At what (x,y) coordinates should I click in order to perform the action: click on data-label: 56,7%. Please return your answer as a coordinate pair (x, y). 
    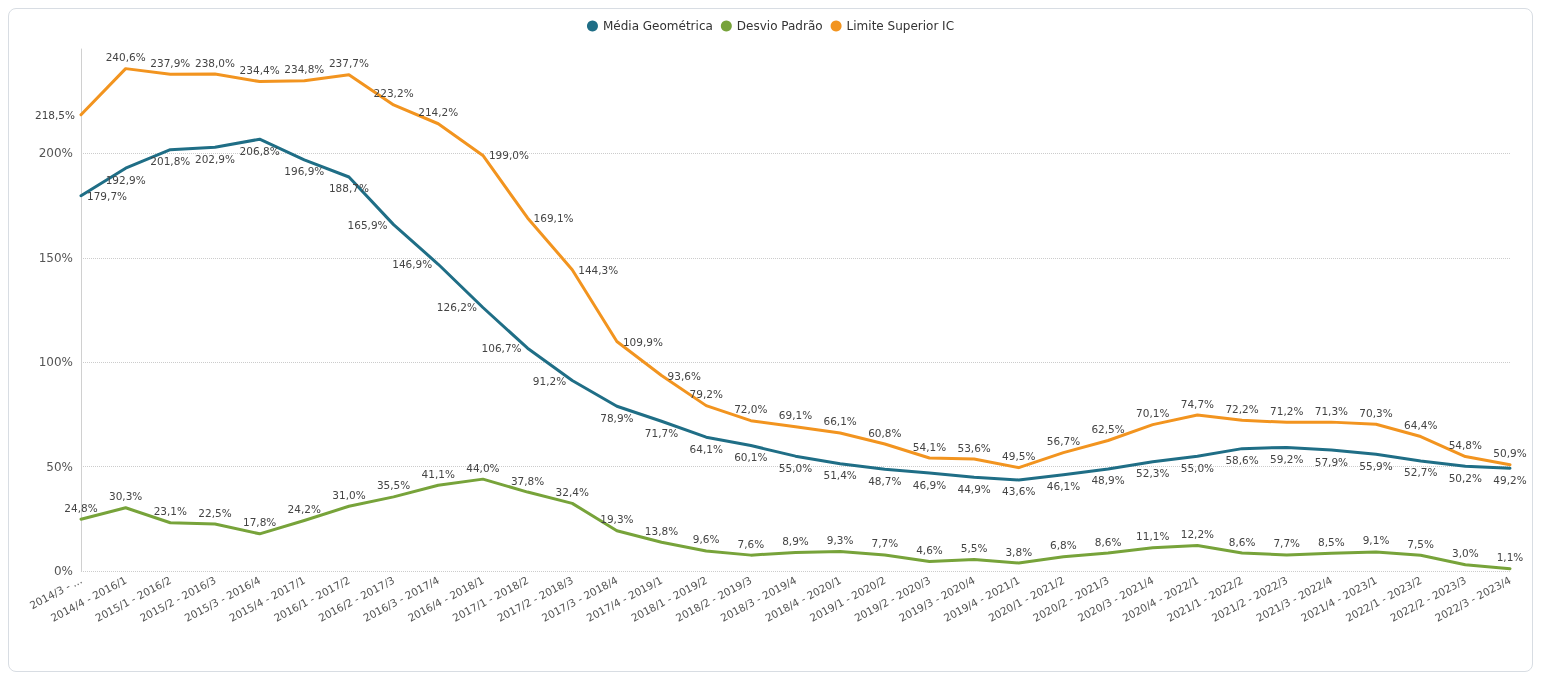
    Looking at the image, I should click on (1063, 441).